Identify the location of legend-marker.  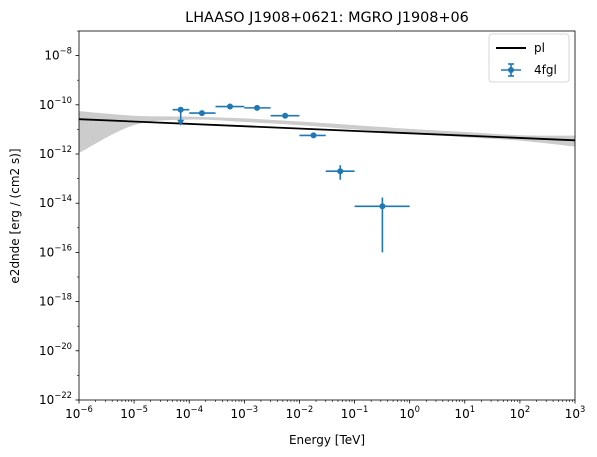
(511, 70).